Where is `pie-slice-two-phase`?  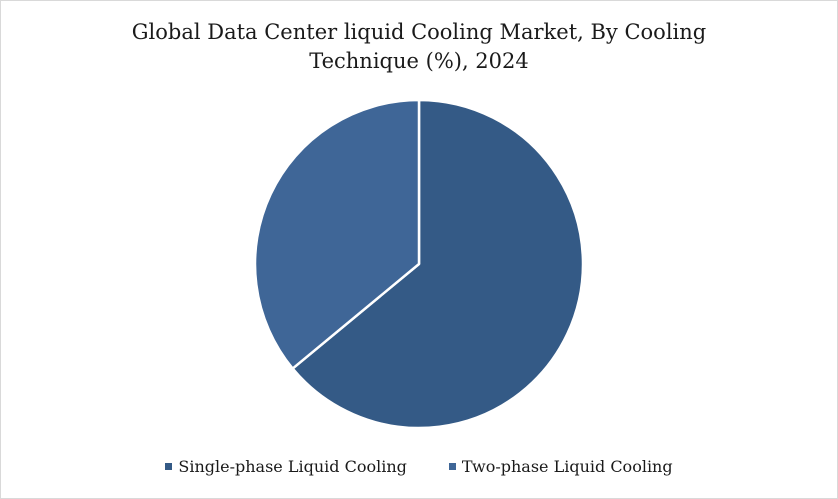
pie-slice-two-phase is located at coordinates (337, 234).